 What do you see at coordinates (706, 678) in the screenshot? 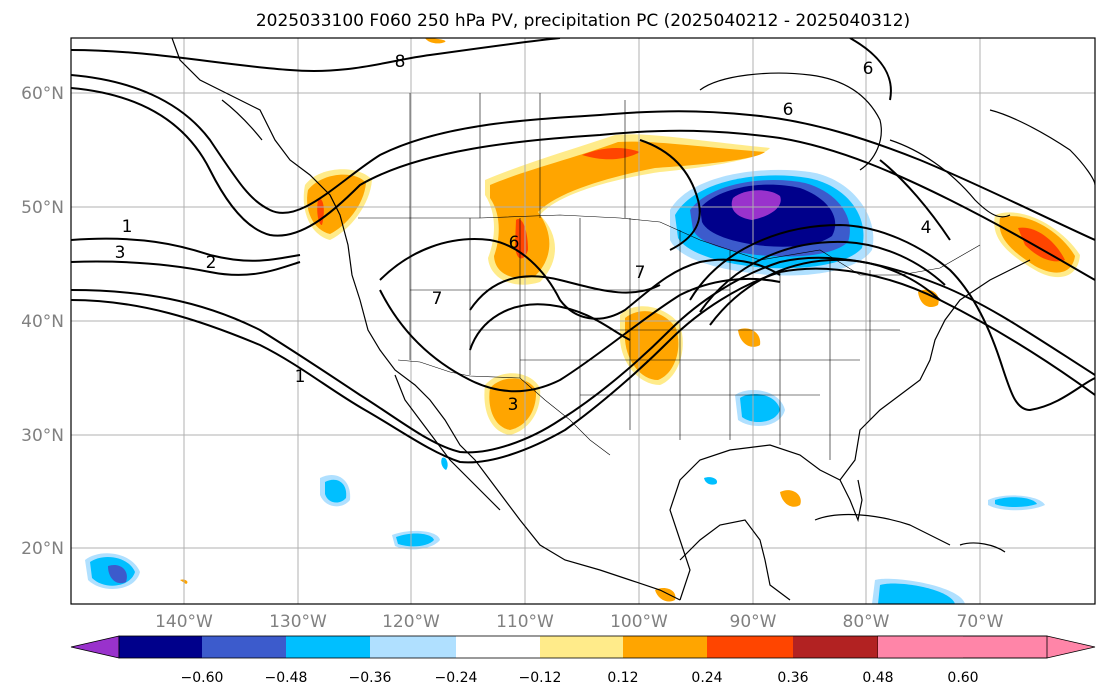
I see `colorbar-tick: 0.24` at bounding box center [706, 678].